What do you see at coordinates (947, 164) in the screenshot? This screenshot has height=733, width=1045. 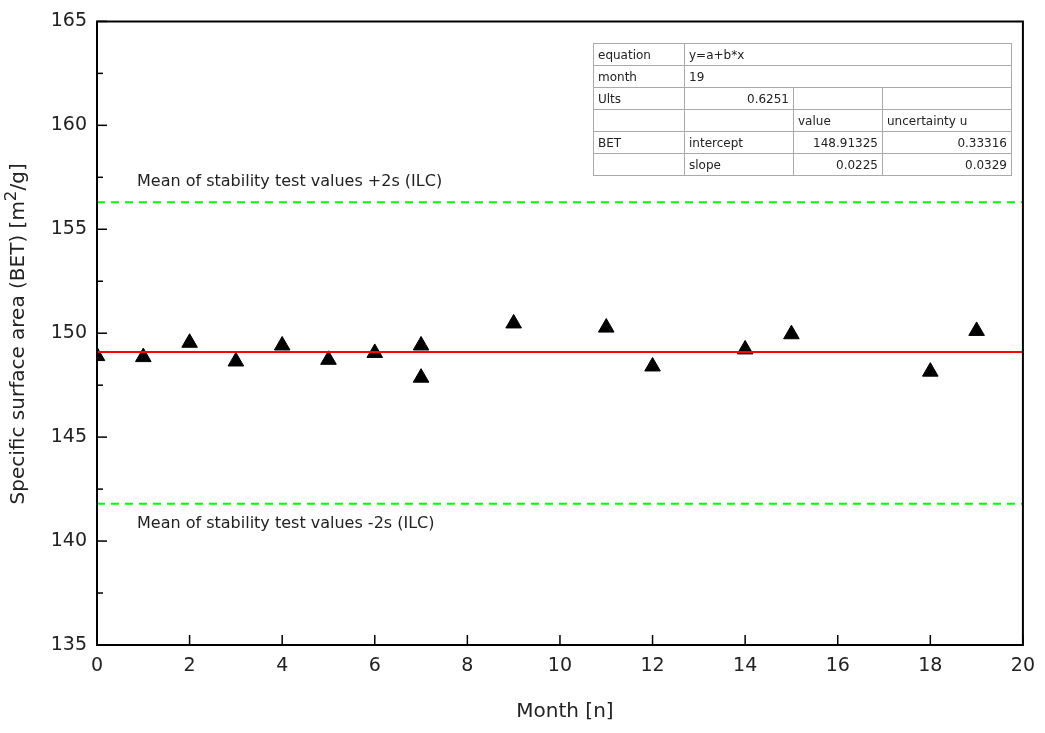 I see `annotation: 0.0329` at bounding box center [947, 164].